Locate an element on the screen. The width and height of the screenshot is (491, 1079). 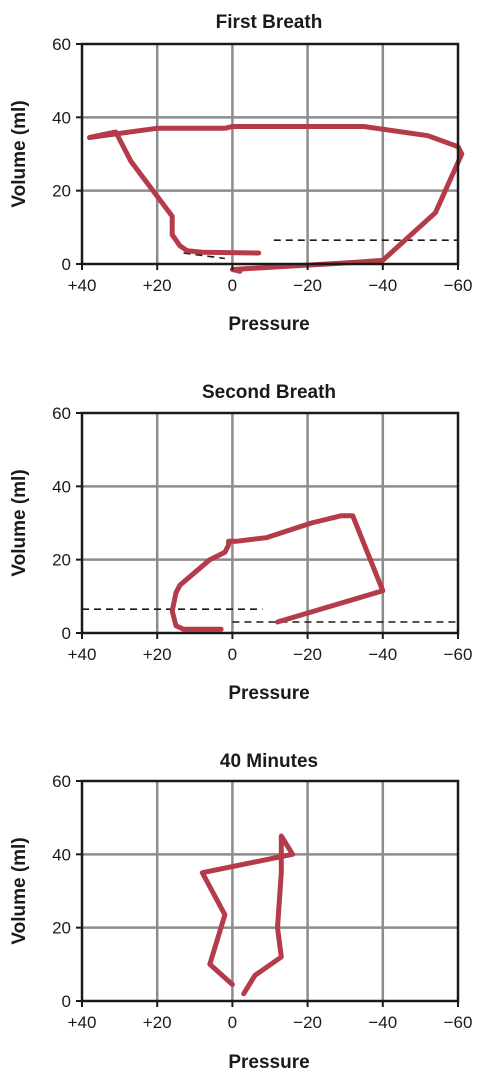
chart-title: First Breath is located at coordinates (269, 22).